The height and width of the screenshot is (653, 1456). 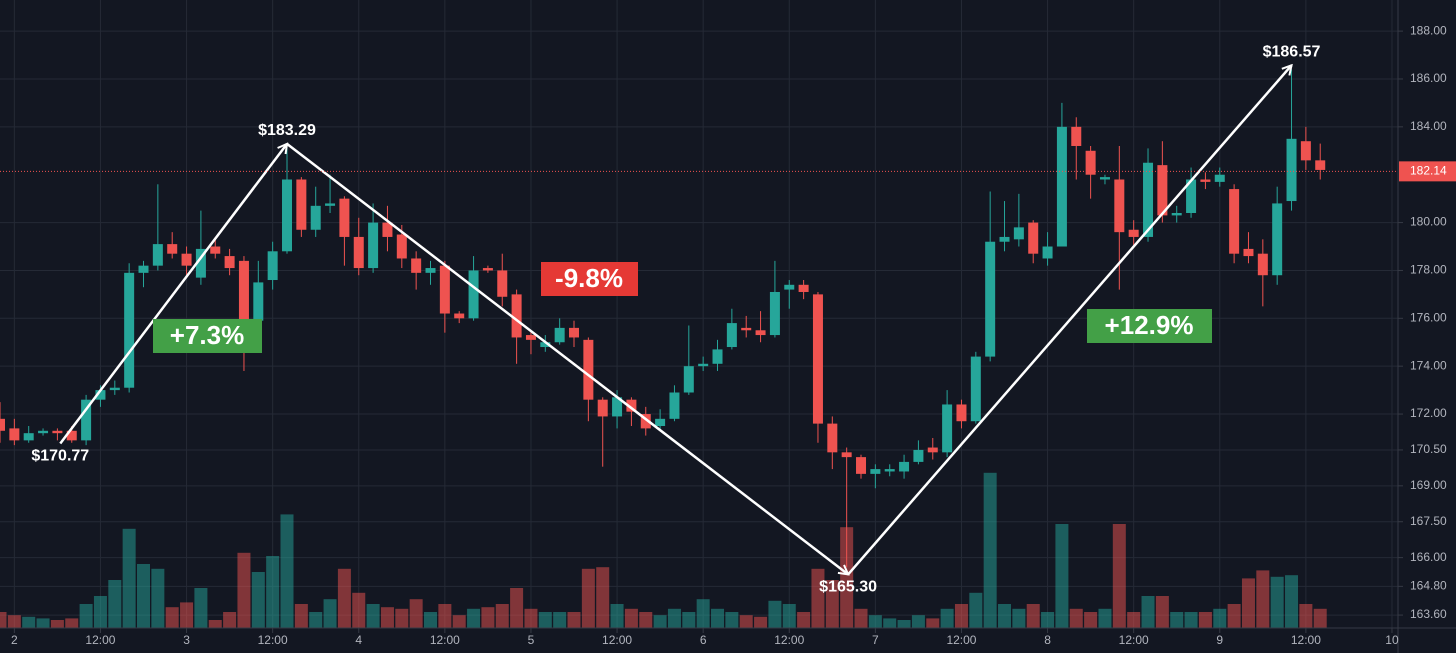 I want to click on change-label: -9.8%, so click(x=589, y=278).